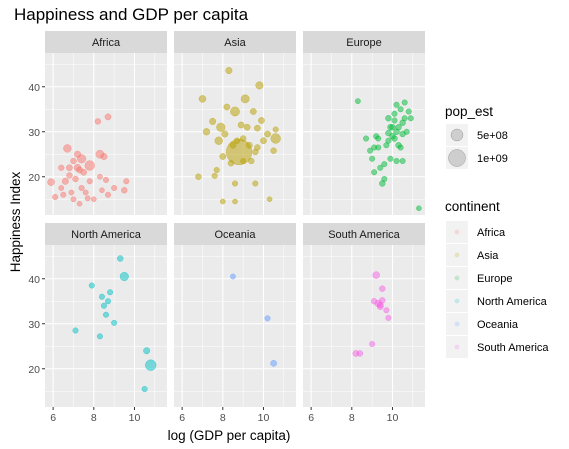  What do you see at coordinates (34, 178) in the screenshot?
I see `y-tick-label: 20` at bounding box center [34, 178].